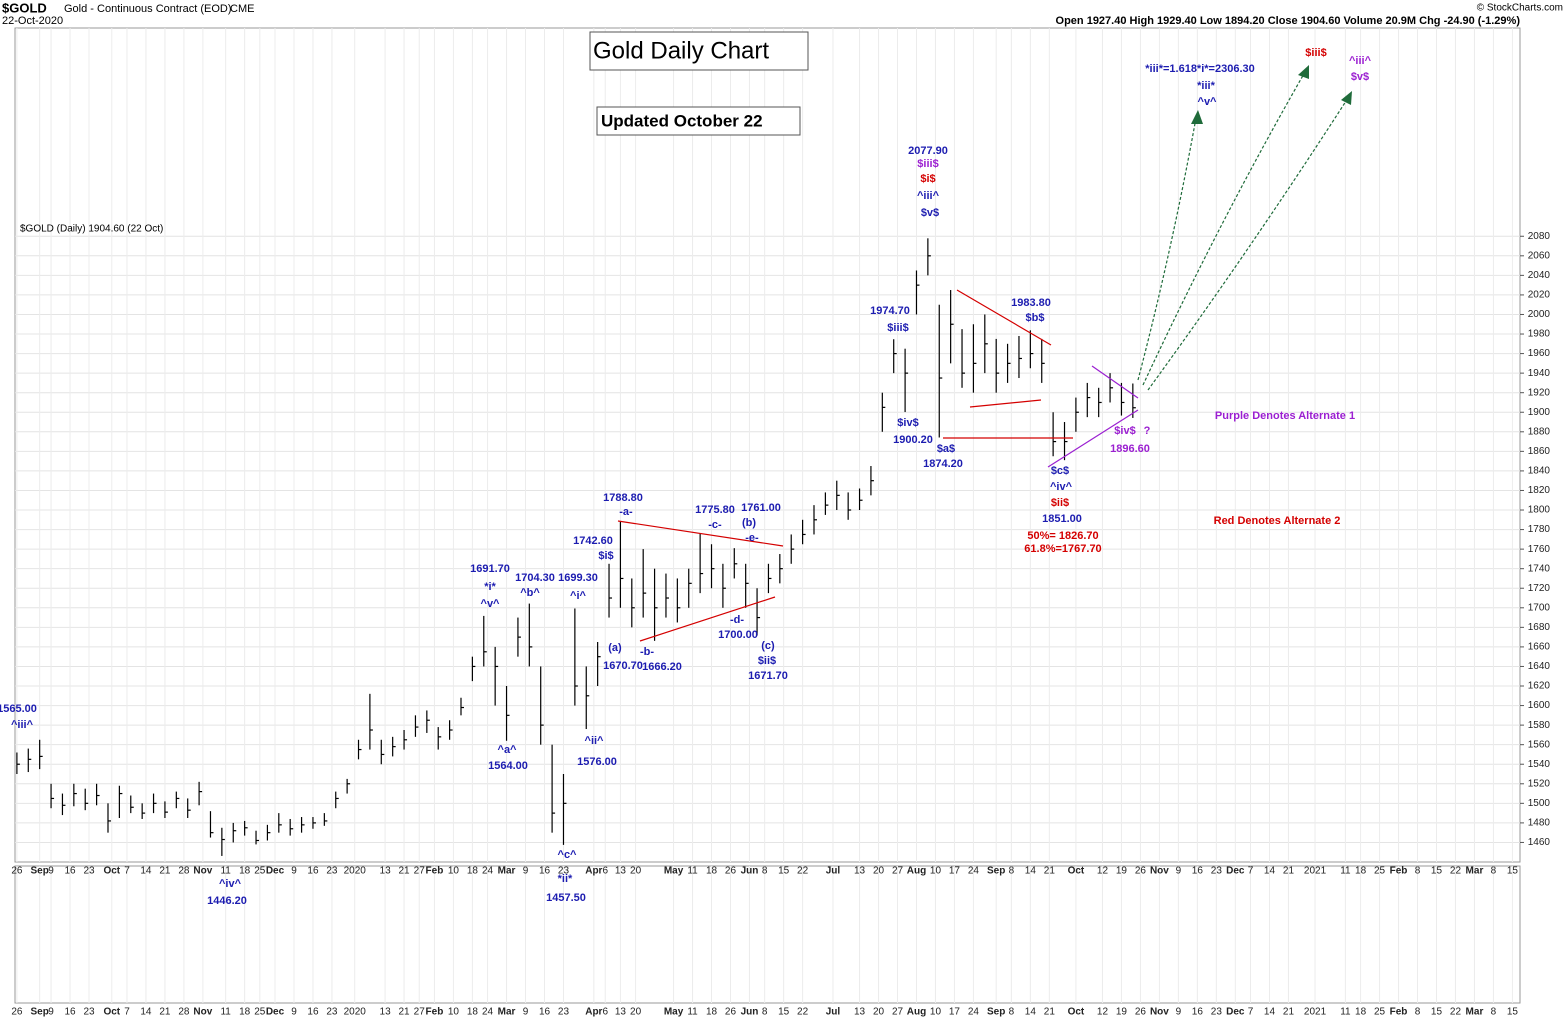 Image resolution: width=1565 pixels, height=1021 pixels. Describe the element at coordinates (833, 871) in the screenshot. I see `x-tick-label: Jul` at that location.